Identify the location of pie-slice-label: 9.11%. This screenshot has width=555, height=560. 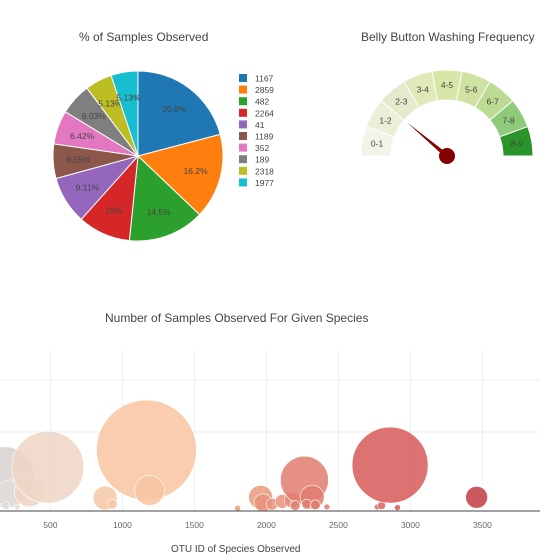
(88, 187).